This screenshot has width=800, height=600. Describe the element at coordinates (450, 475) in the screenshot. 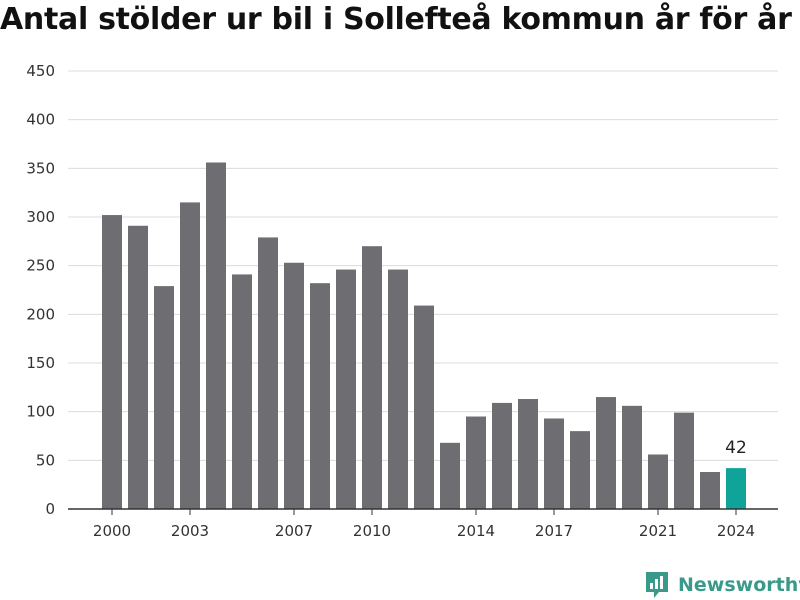

I see `bar-2013` at that location.